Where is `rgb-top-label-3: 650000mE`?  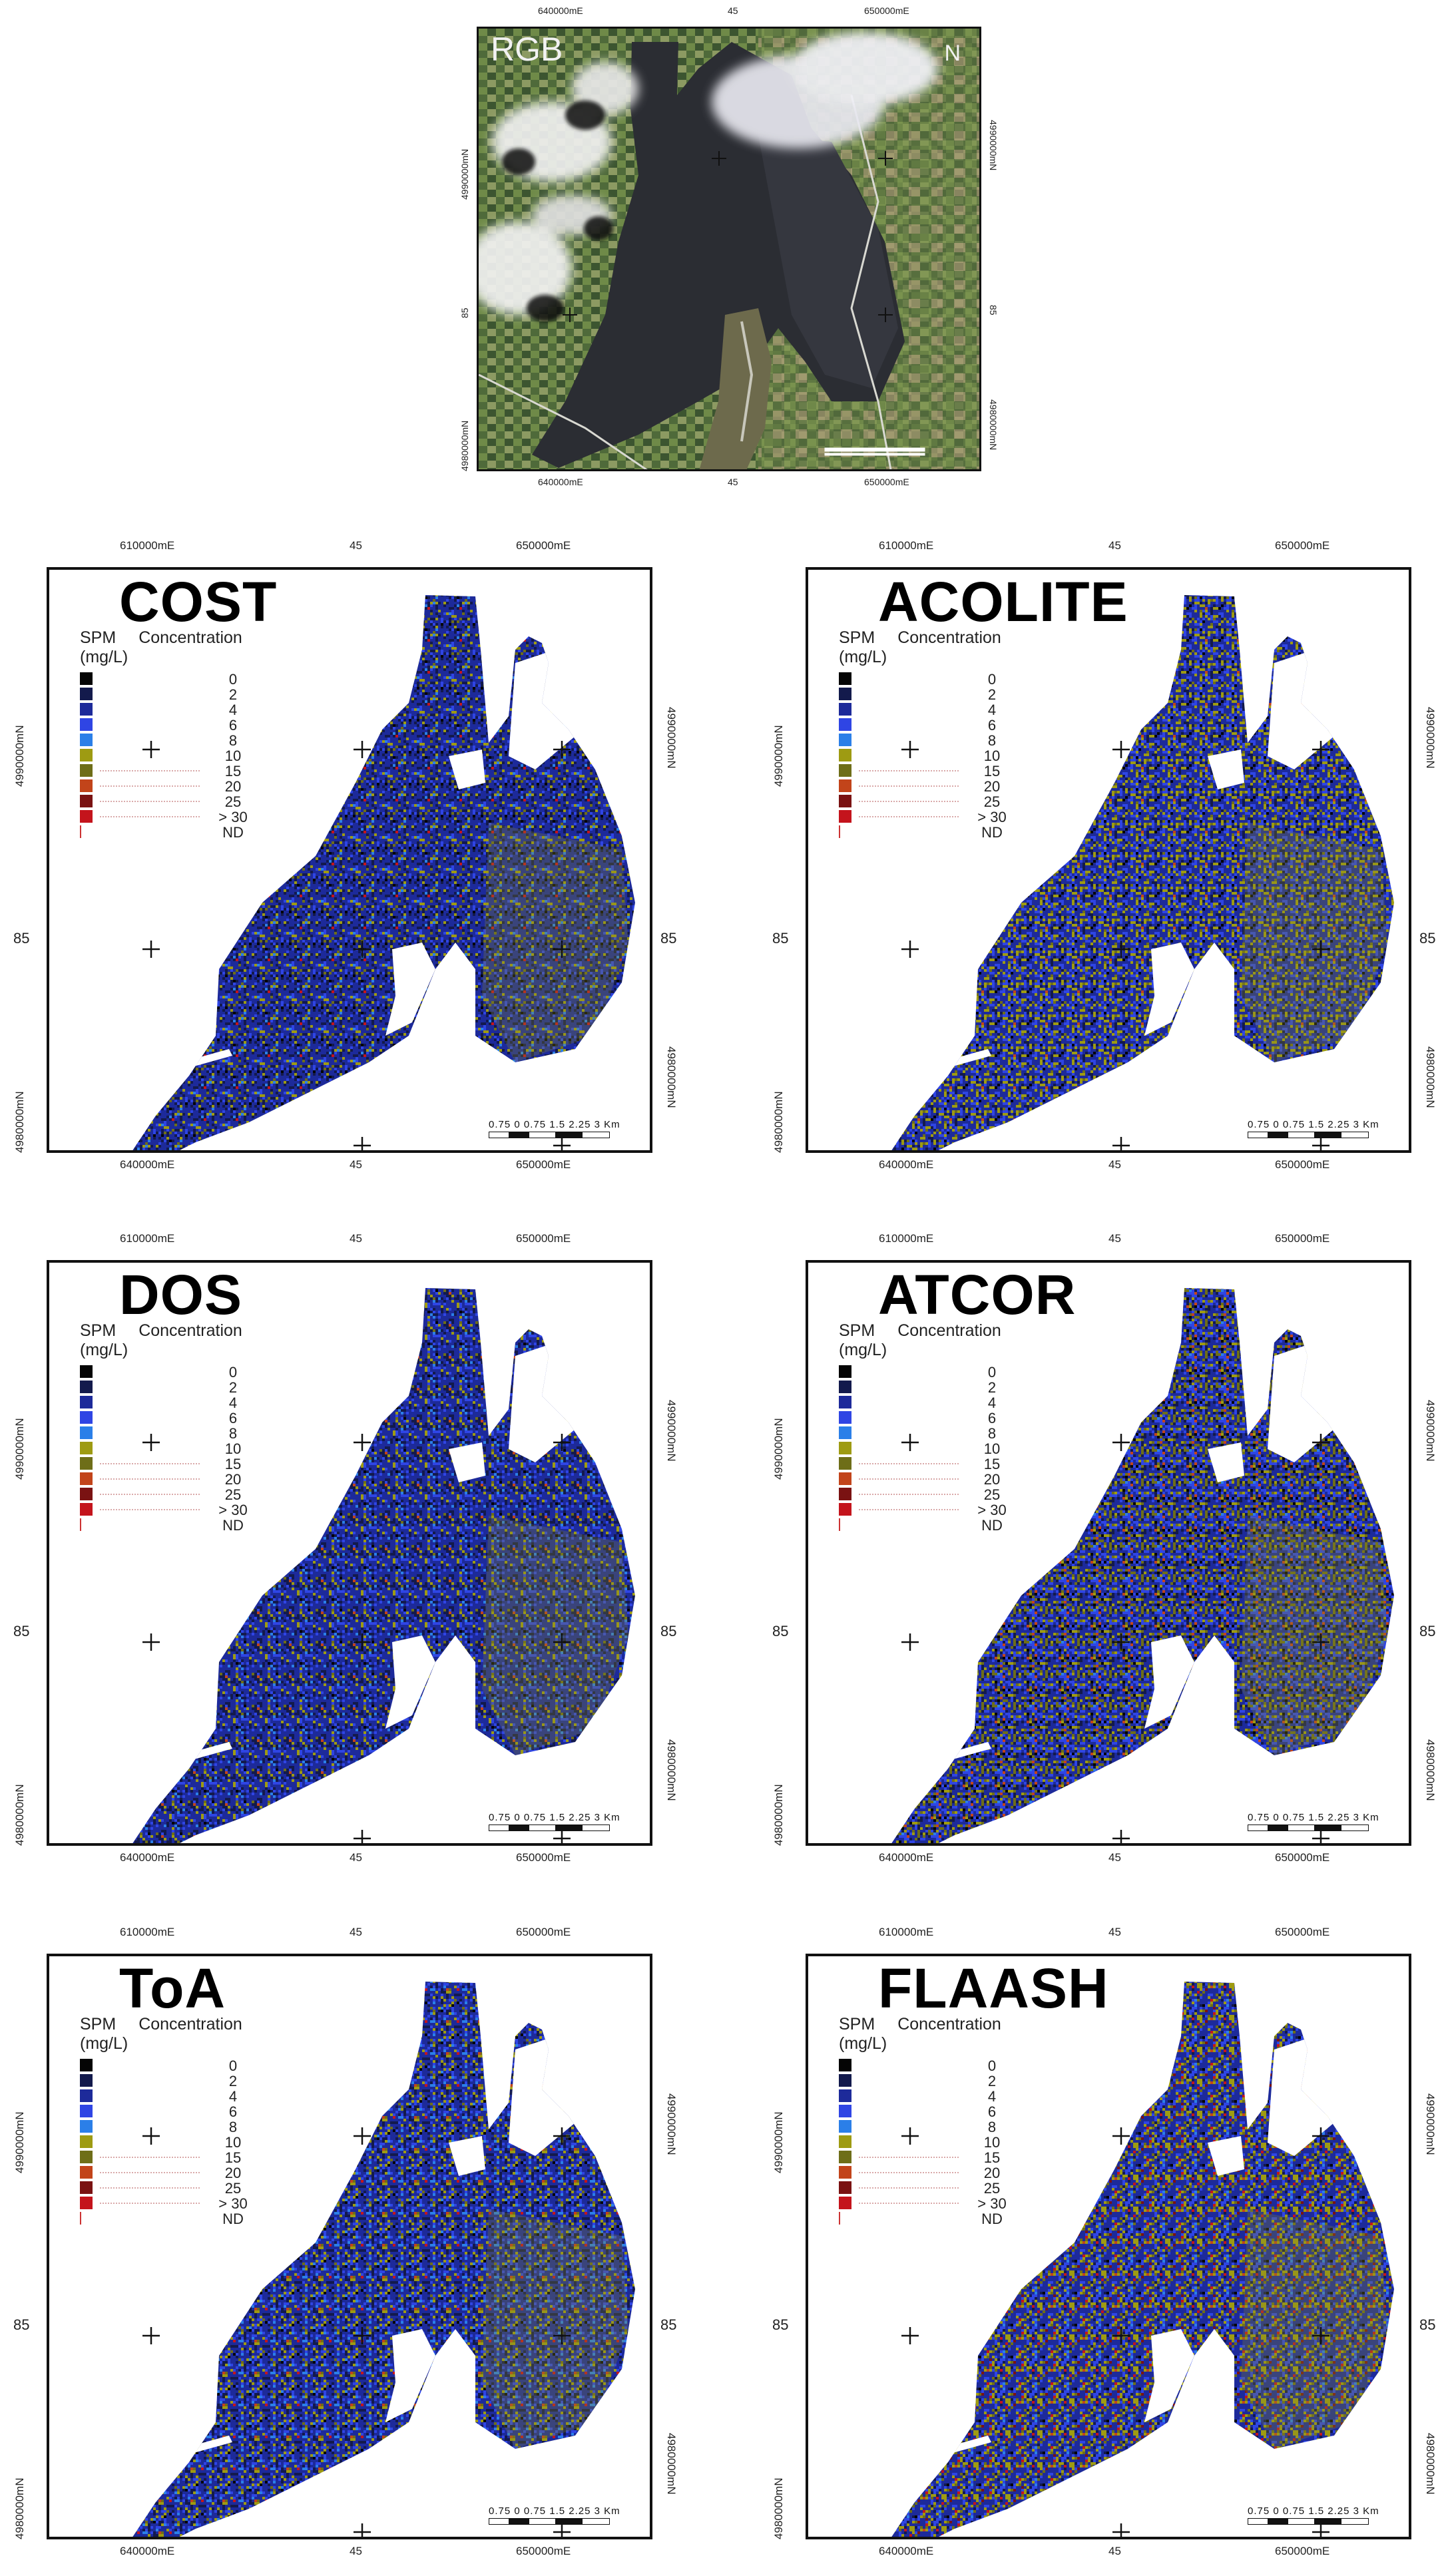
rgb-top-label-3: 650000mE is located at coordinates (886, 10).